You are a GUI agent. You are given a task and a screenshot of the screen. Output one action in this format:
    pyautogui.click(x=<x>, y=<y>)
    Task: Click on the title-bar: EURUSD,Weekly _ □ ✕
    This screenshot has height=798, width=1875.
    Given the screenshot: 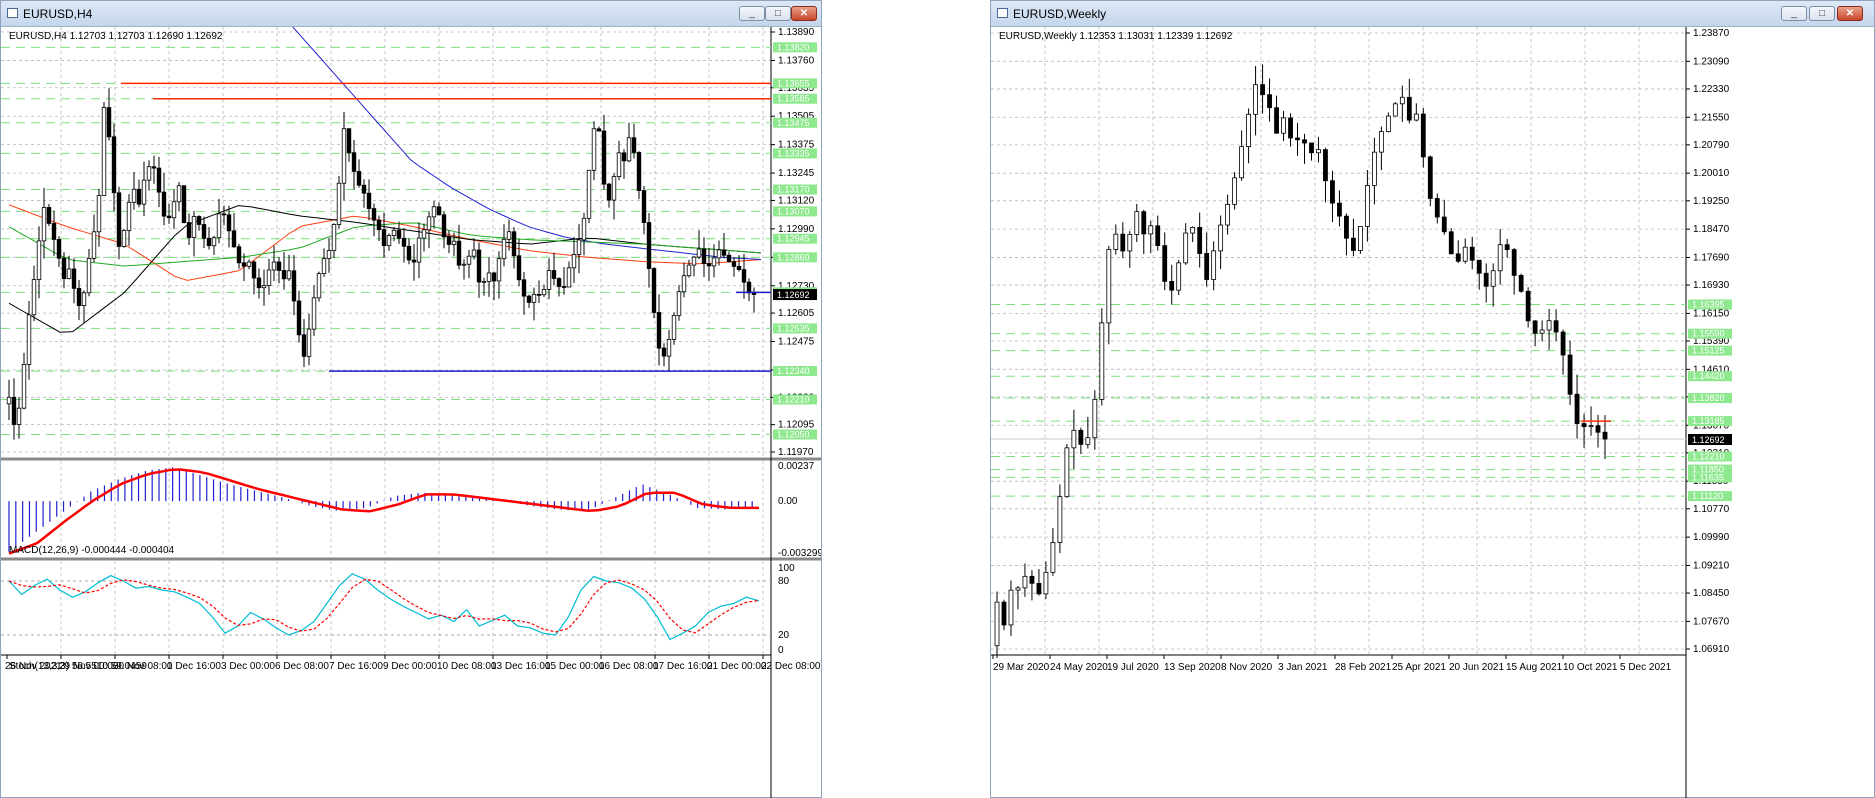 What is the action you would take?
    pyautogui.click(x=1432, y=14)
    